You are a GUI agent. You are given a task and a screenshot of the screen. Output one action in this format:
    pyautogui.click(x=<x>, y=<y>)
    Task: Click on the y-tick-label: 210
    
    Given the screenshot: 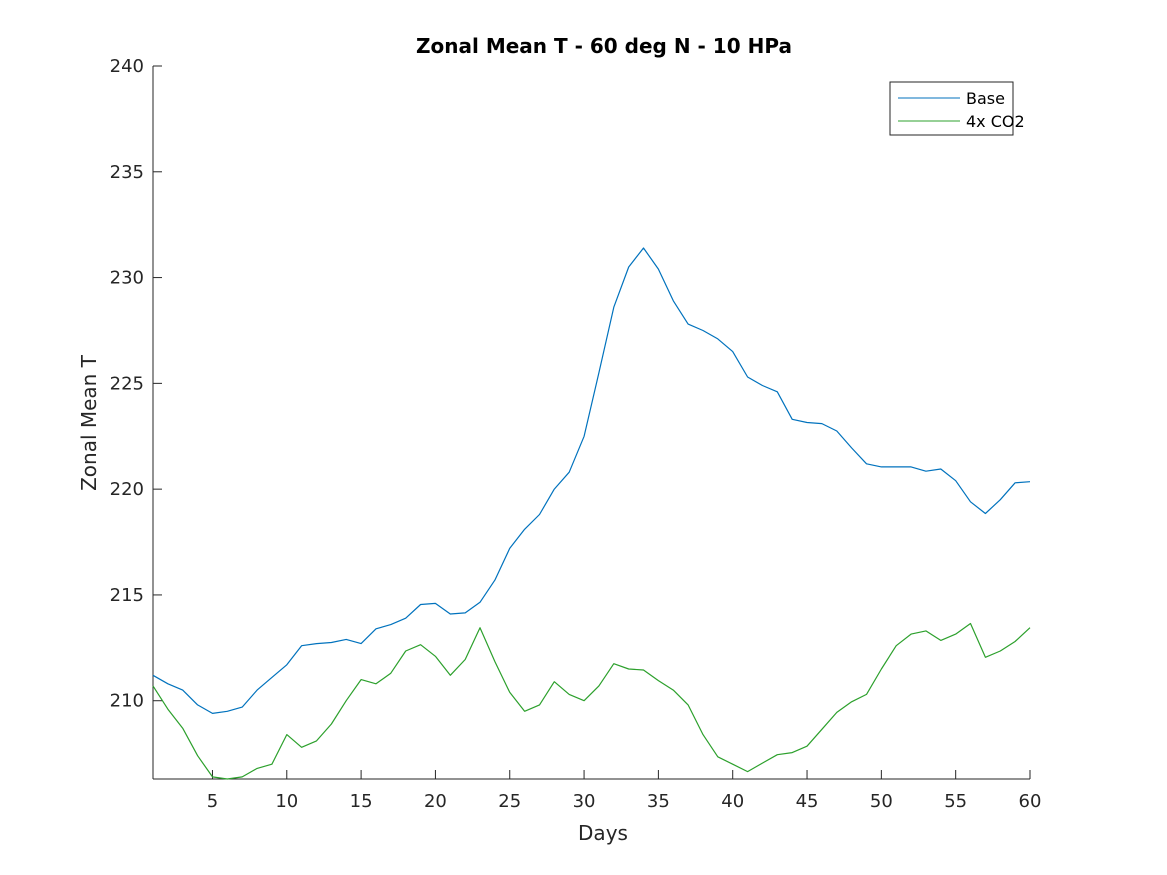 What is the action you would take?
    pyautogui.click(x=127, y=701)
    